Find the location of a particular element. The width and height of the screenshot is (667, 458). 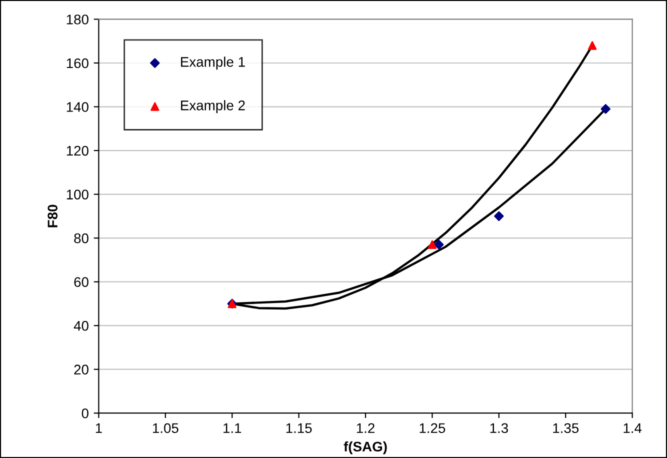

y-tick-label: 120 is located at coordinates (77, 151).